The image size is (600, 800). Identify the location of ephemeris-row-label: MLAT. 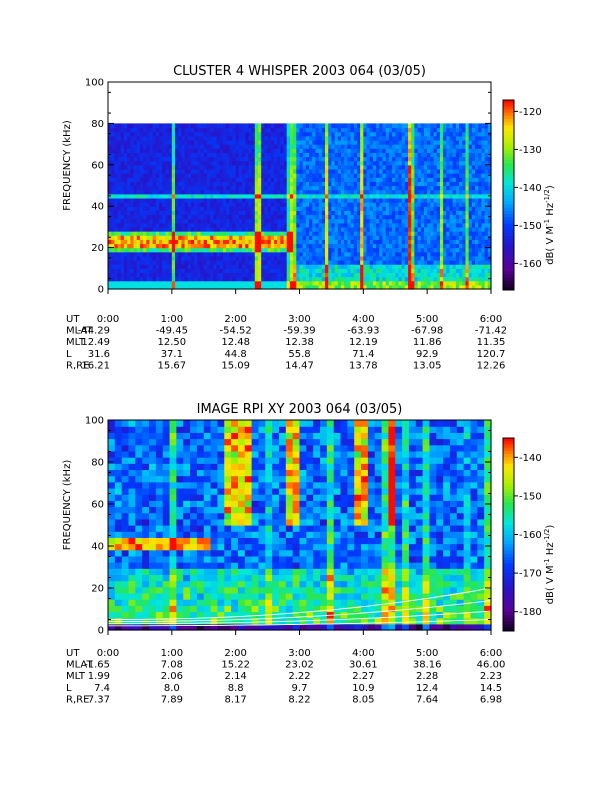
(79, 331).